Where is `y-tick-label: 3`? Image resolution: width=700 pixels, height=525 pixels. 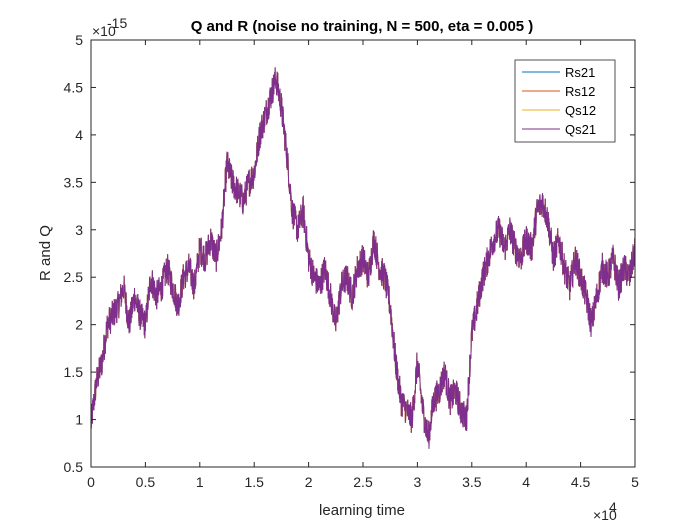 y-tick-label: 3 is located at coordinates (79, 230).